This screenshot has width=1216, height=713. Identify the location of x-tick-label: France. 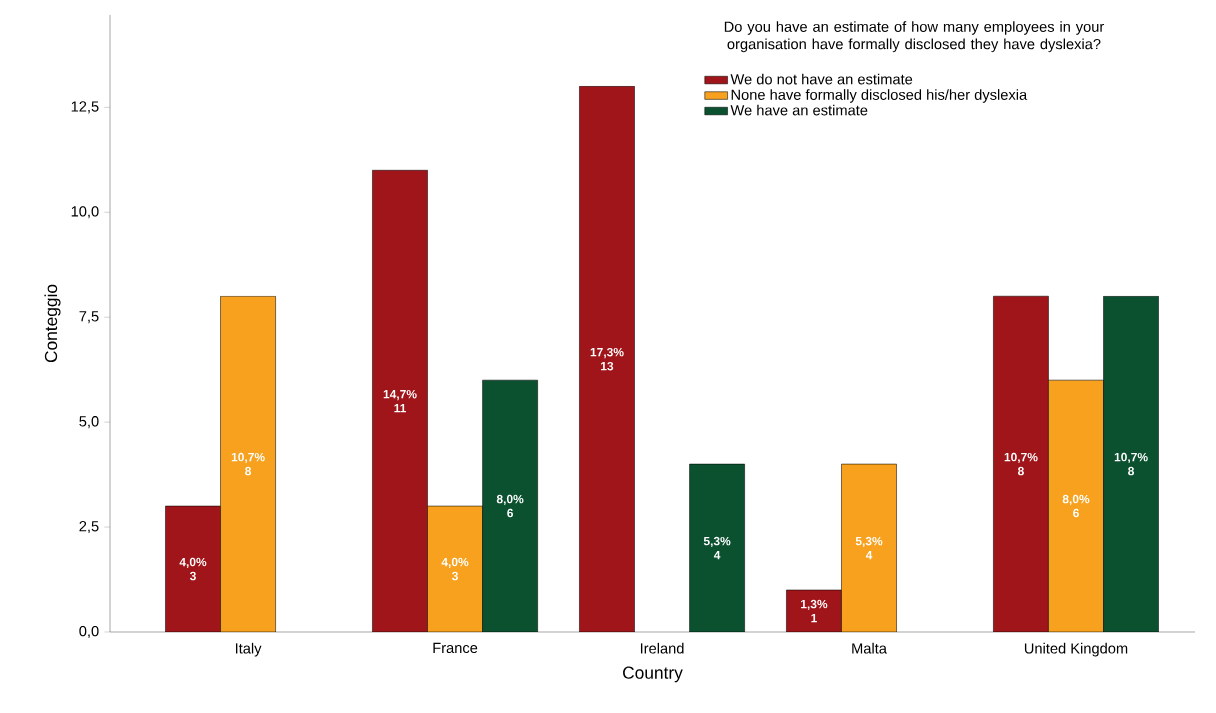
(455, 648).